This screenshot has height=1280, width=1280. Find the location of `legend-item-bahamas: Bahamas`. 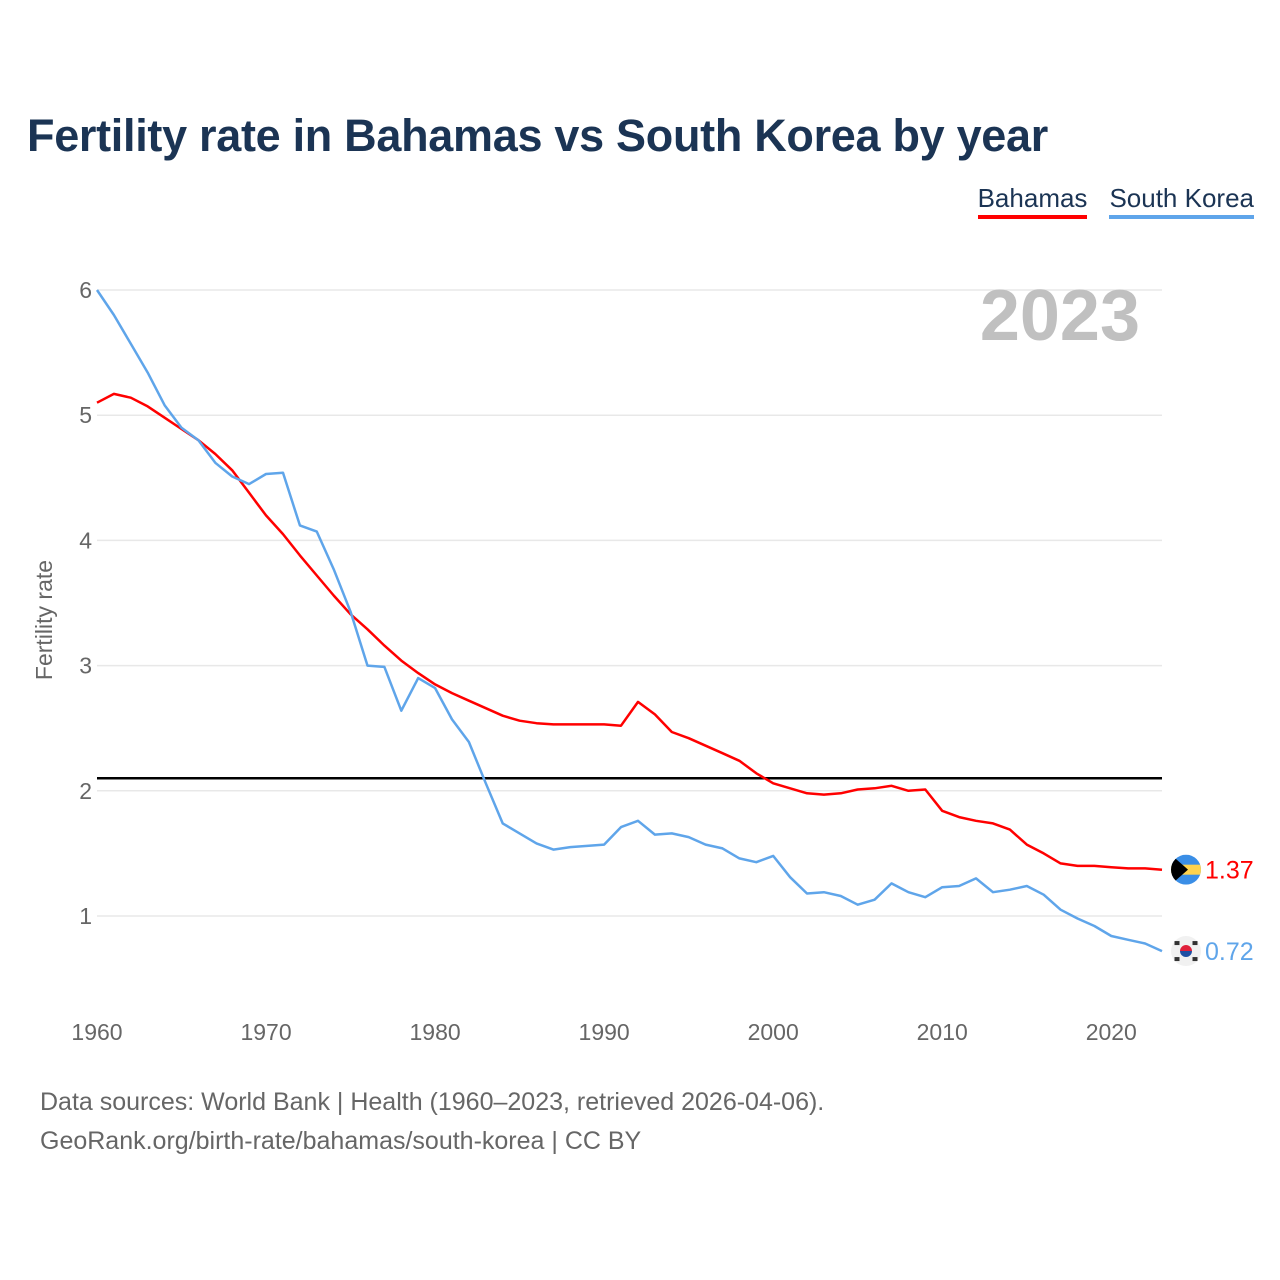

legend-item-bahamas: Bahamas is located at coordinates (1032, 201).